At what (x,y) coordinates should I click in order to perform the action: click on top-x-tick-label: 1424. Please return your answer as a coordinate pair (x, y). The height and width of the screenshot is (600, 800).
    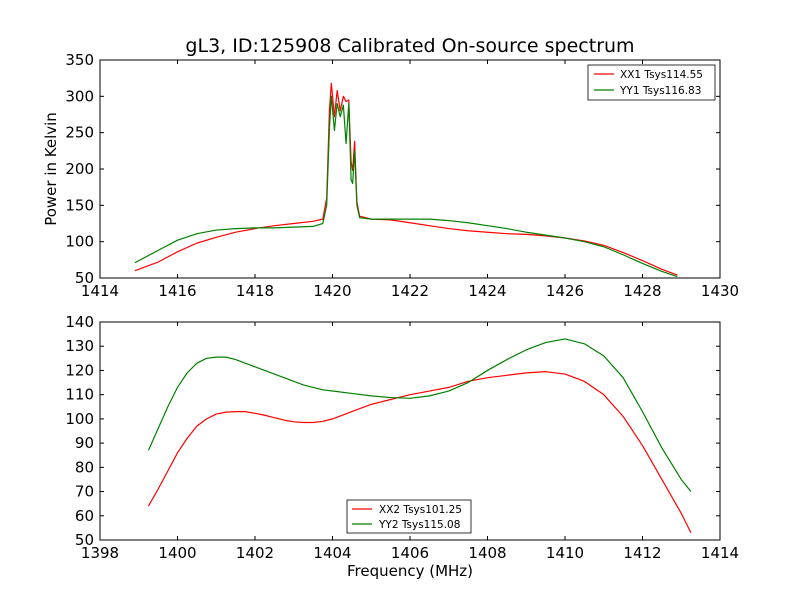
    Looking at the image, I should click on (487, 291).